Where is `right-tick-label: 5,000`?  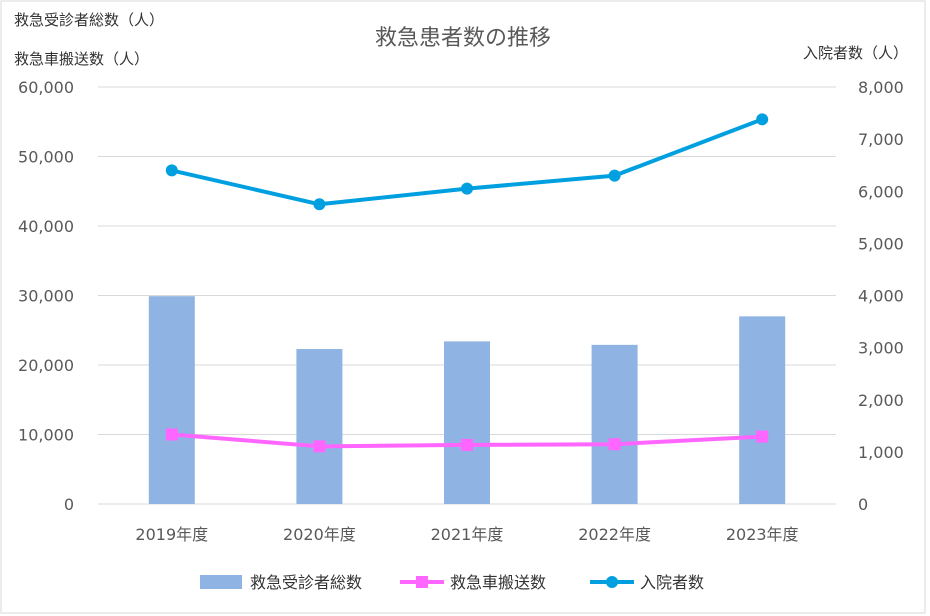
right-tick-label: 5,000 is located at coordinates (881, 243).